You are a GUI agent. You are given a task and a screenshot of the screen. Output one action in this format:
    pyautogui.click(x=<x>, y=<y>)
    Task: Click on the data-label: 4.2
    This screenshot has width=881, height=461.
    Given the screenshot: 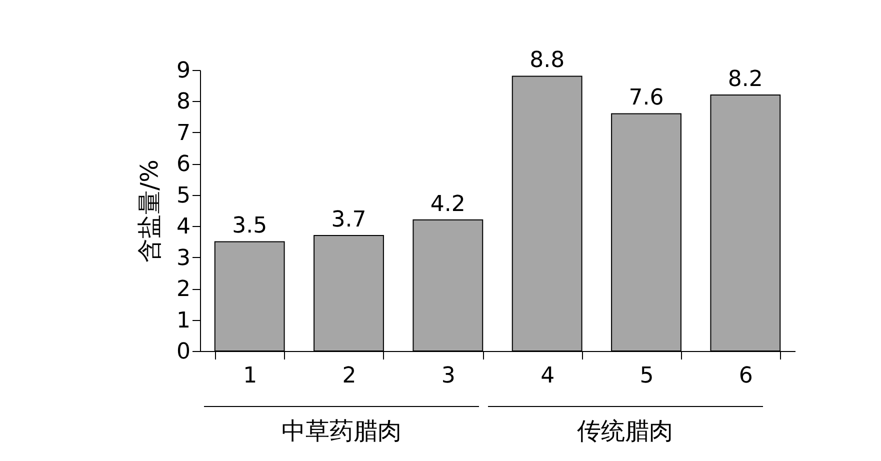 What is the action you would take?
    pyautogui.click(x=448, y=204)
    